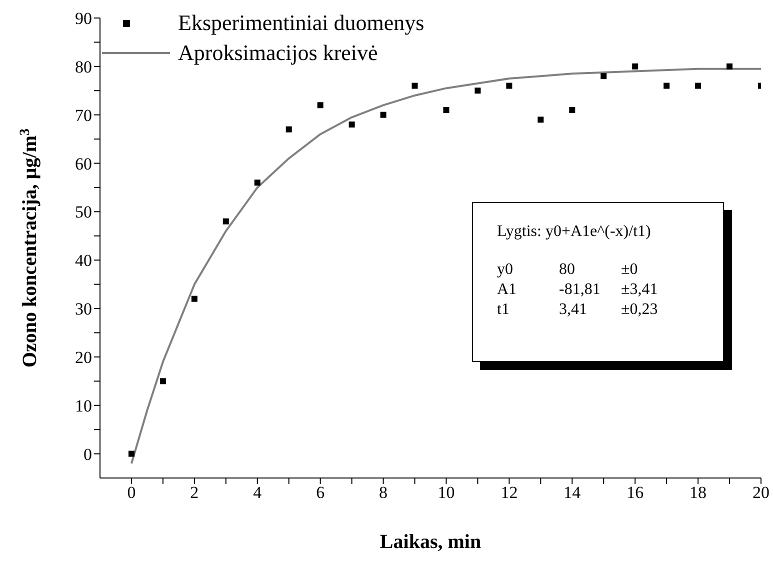 This screenshot has width=773, height=565. What do you see at coordinates (503, 310) in the screenshot?
I see `annotation: t1` at bounding box center [503, 310].